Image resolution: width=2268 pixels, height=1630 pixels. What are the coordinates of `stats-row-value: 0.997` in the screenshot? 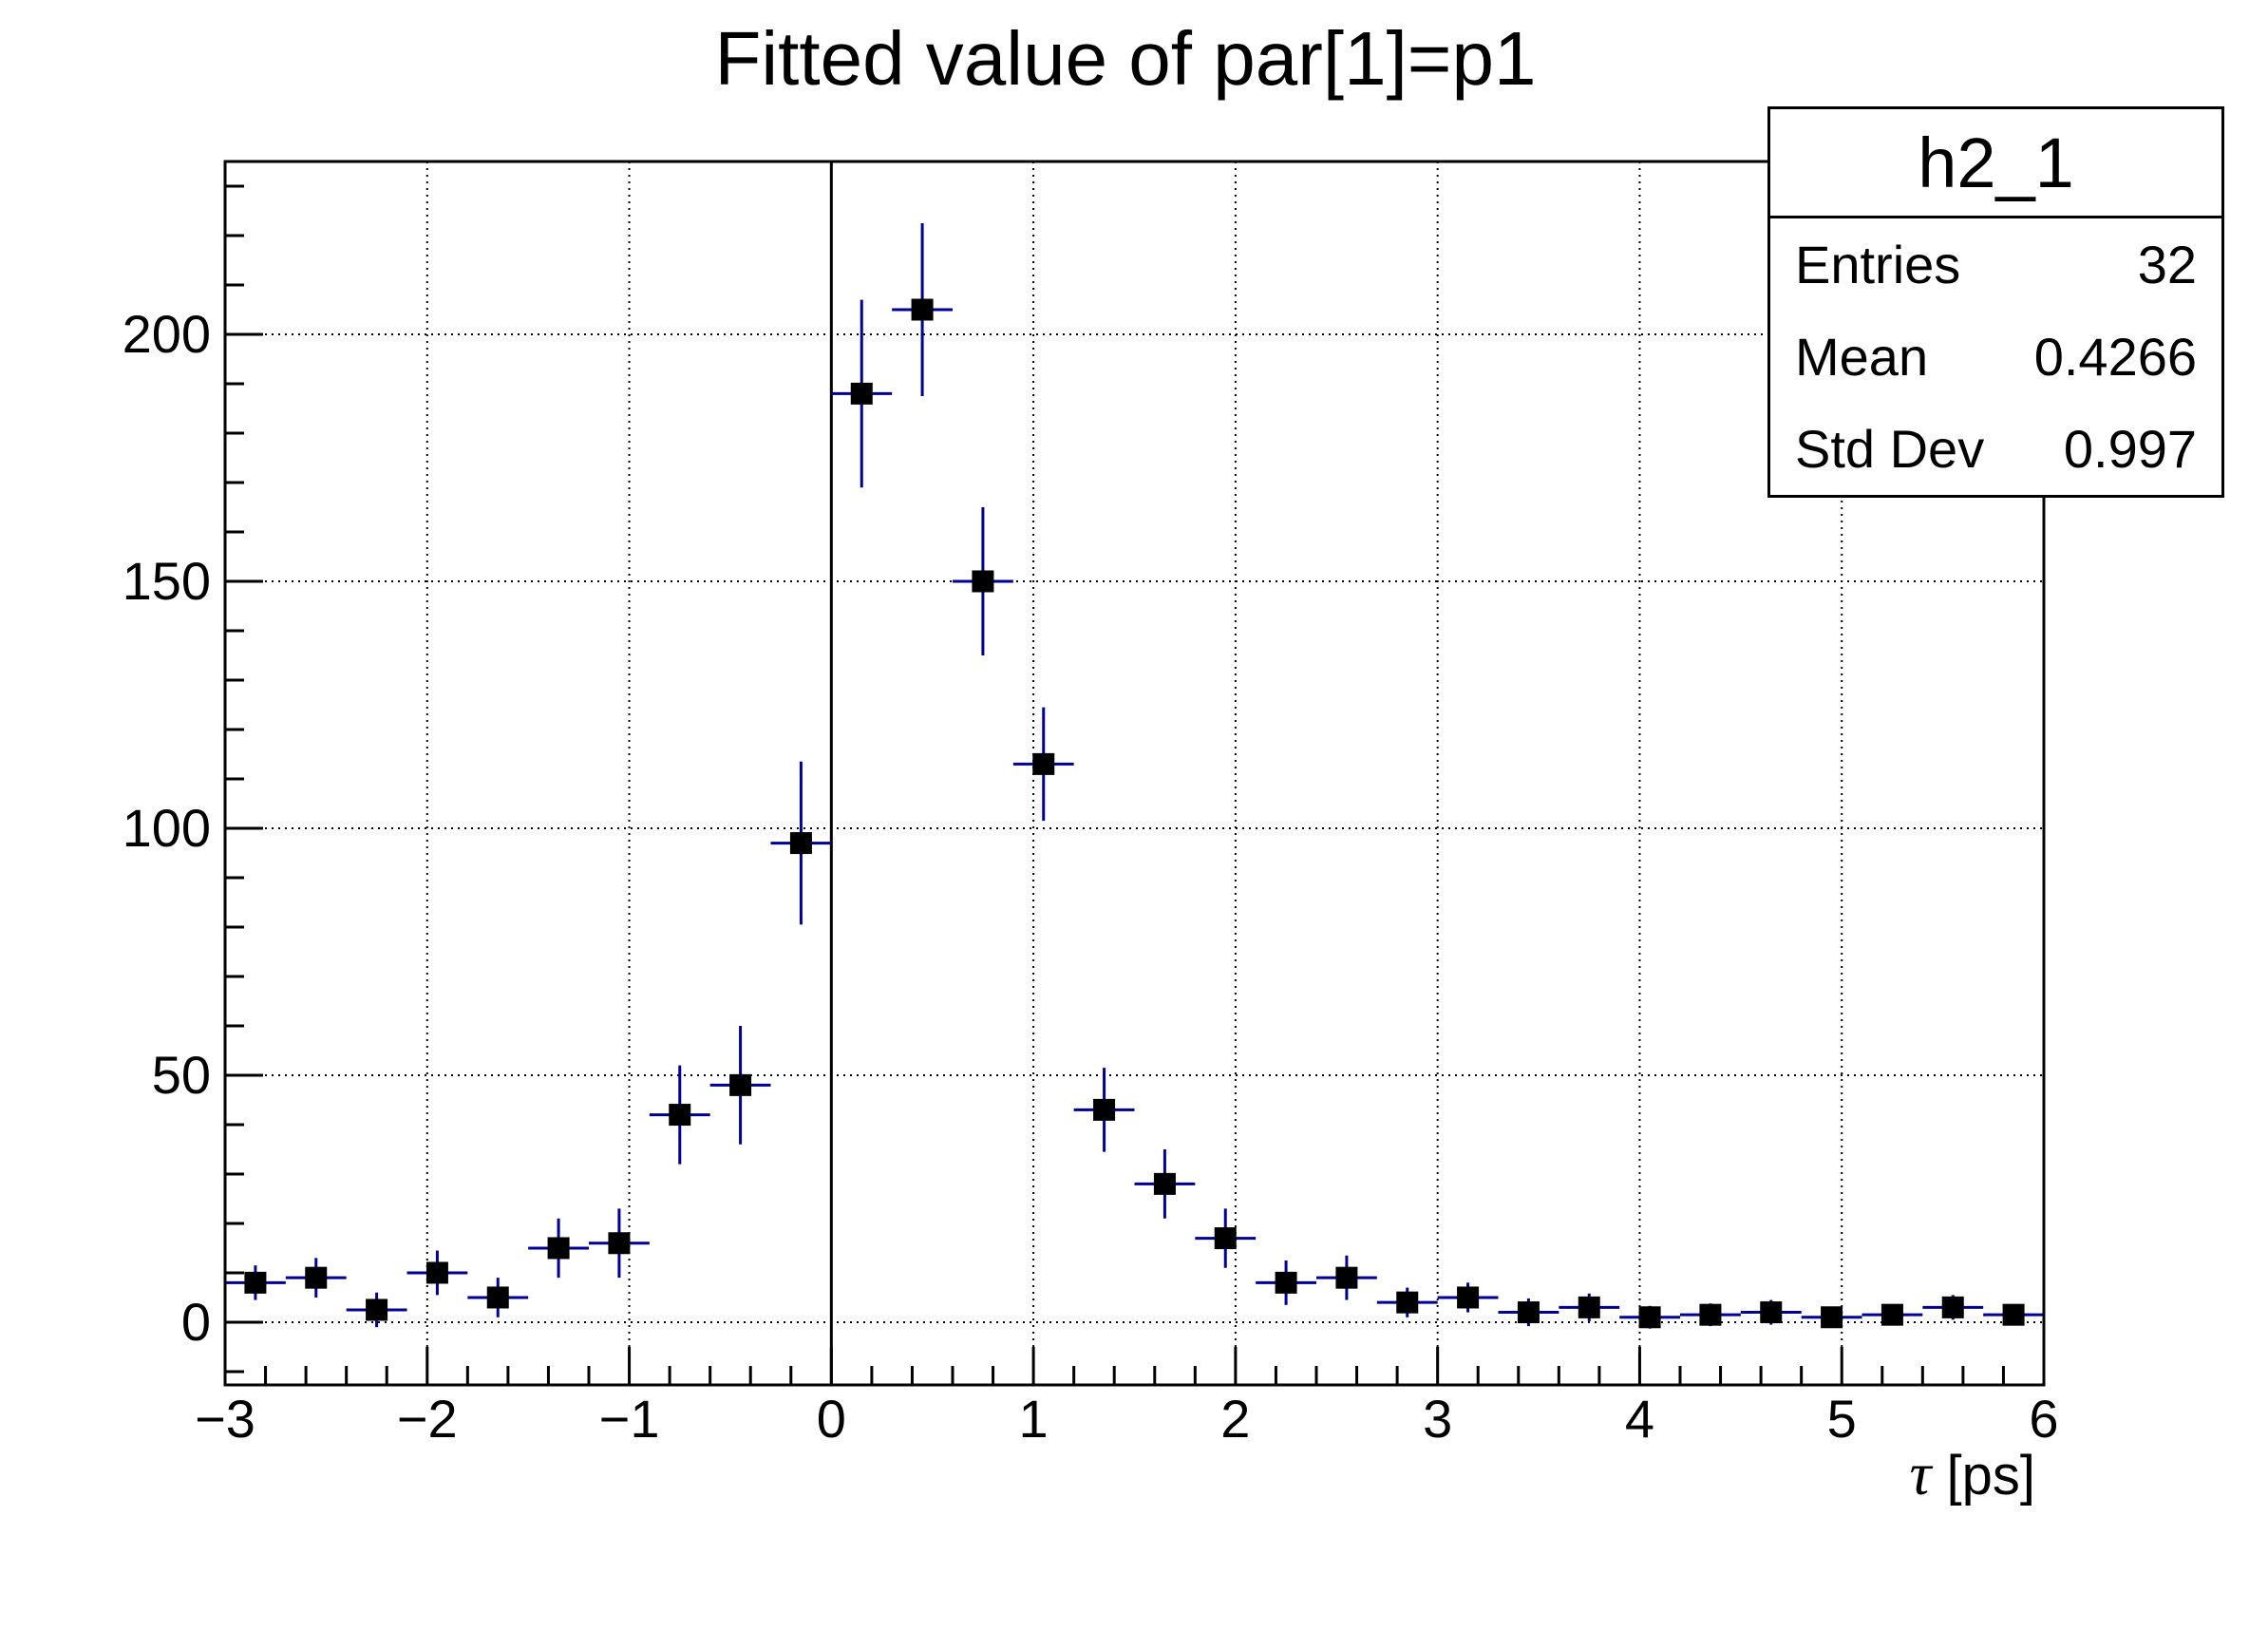 It's located at (2130, 449).